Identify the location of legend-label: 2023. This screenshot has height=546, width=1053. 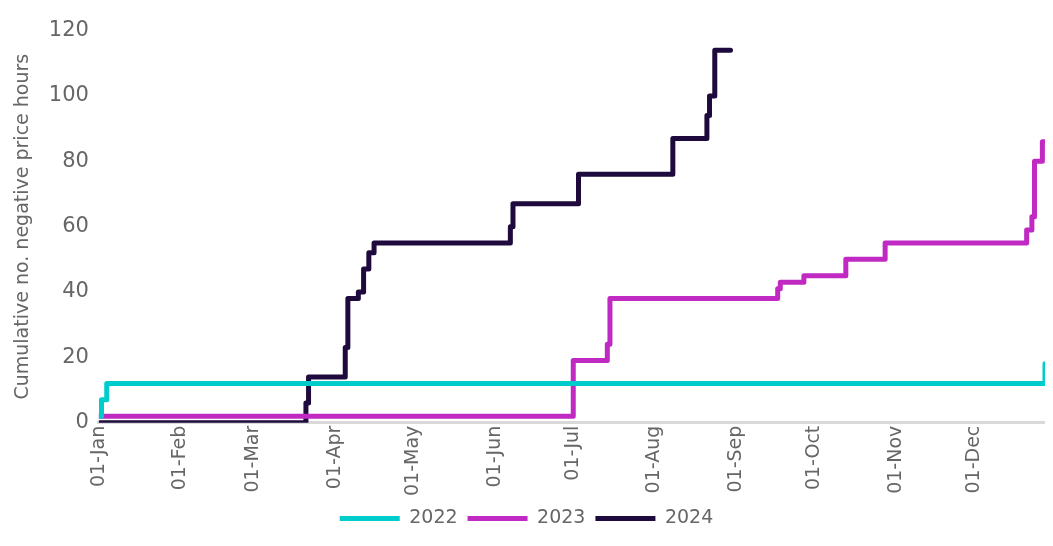
(561, 516).